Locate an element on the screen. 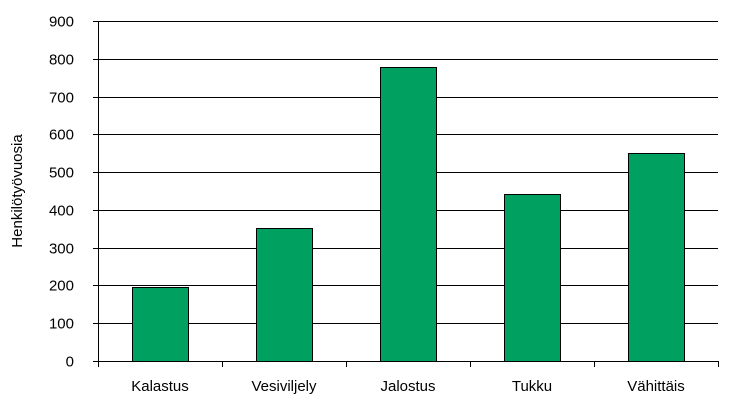  y-tick-label: 300 is located at coordinates (61, 249).